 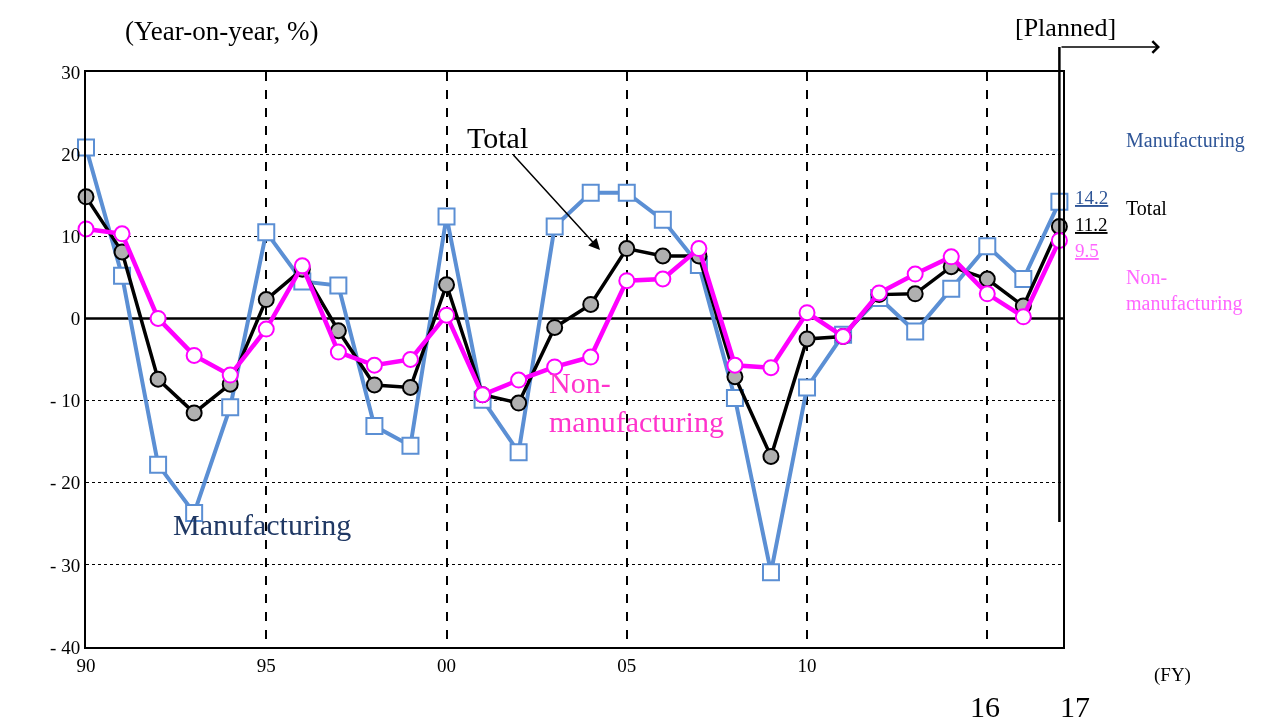 What do you see at coordinates (71, 154) in the screenshot?
I see `y-tick-label: 20` at bounding box center [71, 154].